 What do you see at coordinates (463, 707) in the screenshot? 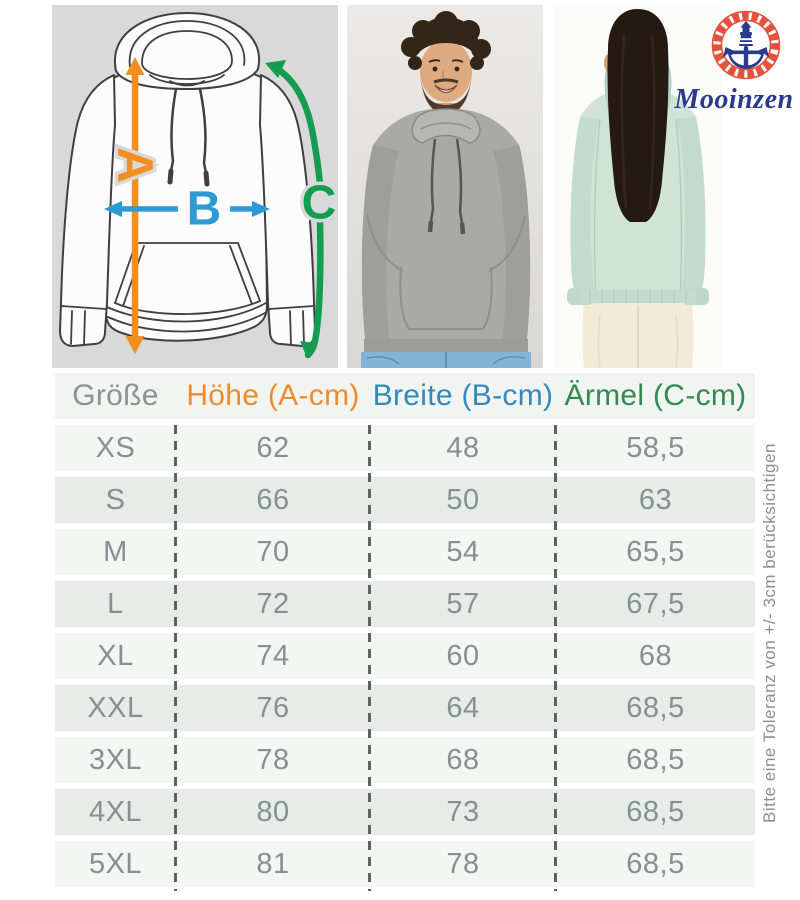
I see `breite-value: 64` at bounding box center [463, 707].